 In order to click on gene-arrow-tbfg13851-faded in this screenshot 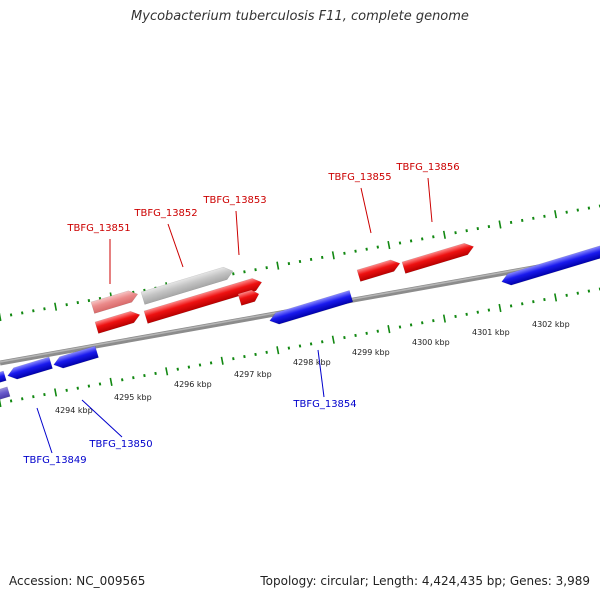, I will do `click(115, 300)`.